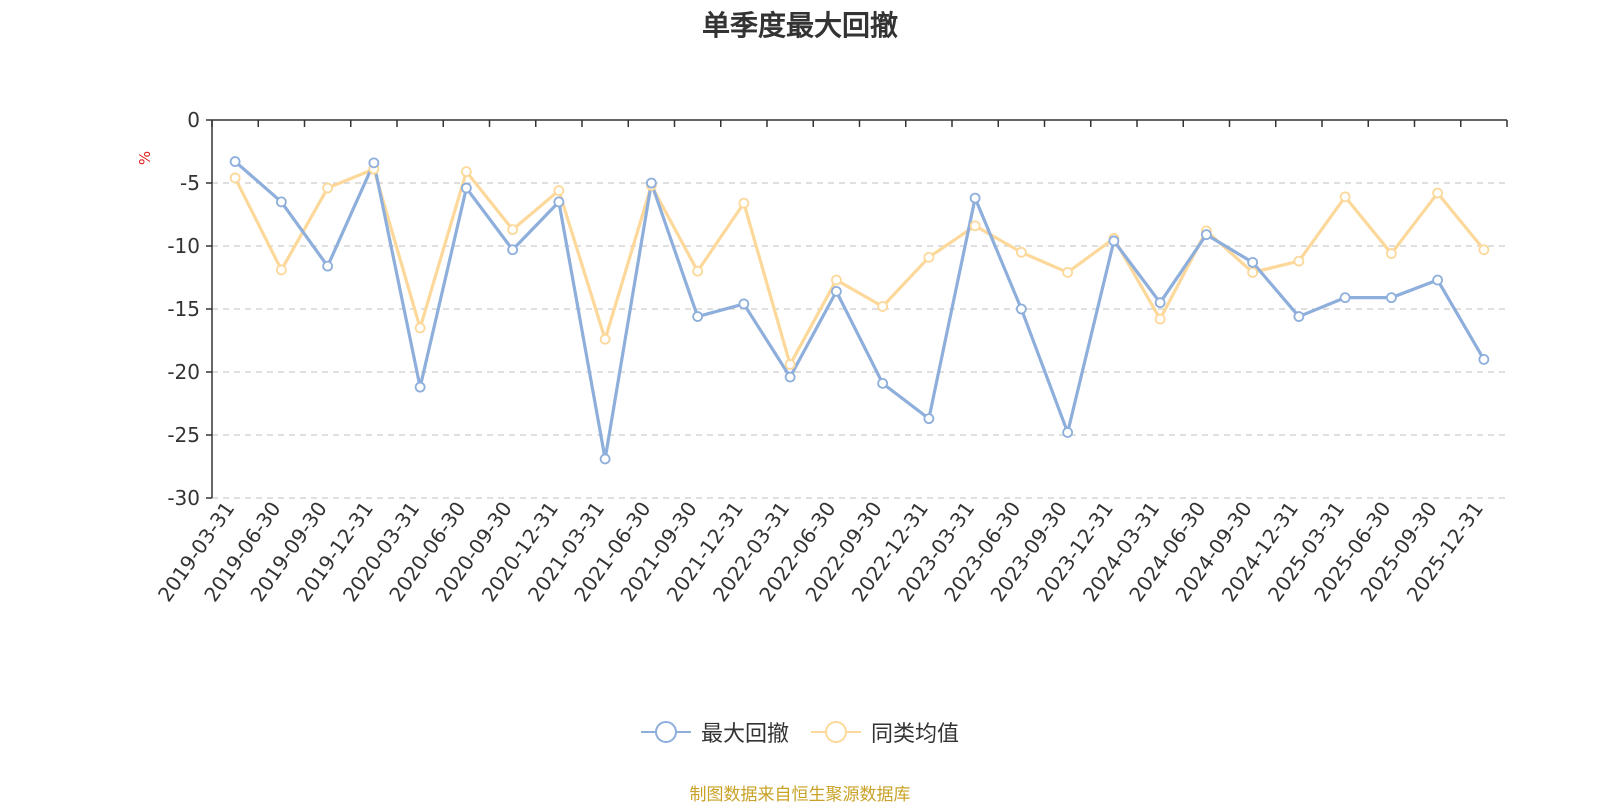  I want to click on y-tick-label: -20, so click(183, 372).